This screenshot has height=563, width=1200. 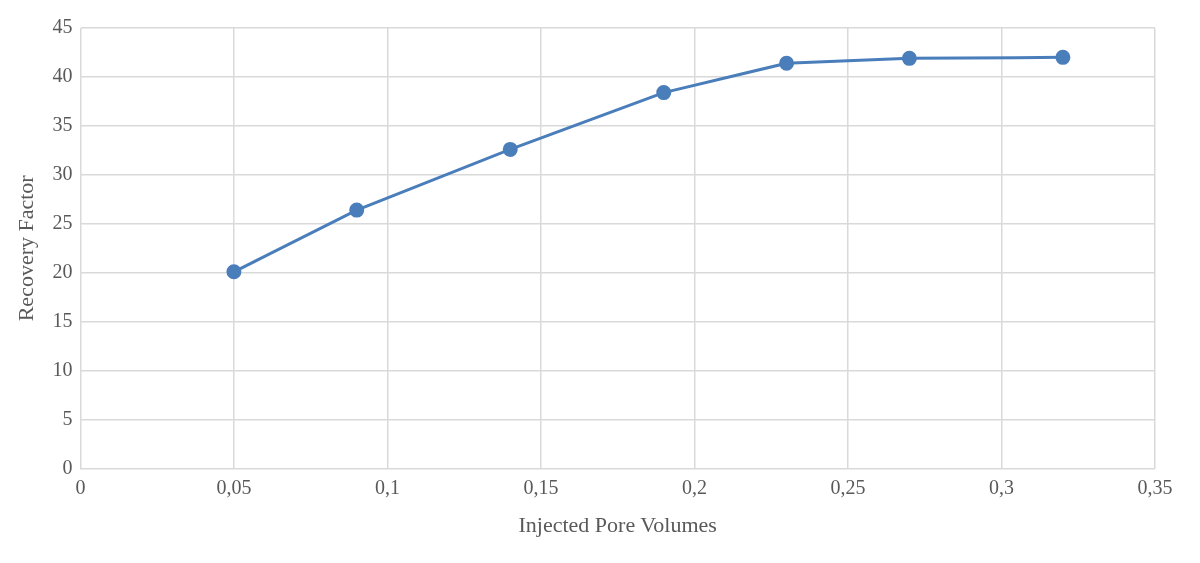 I want to click on x-tick-label: 0,35, so click(x=1155, y=486).